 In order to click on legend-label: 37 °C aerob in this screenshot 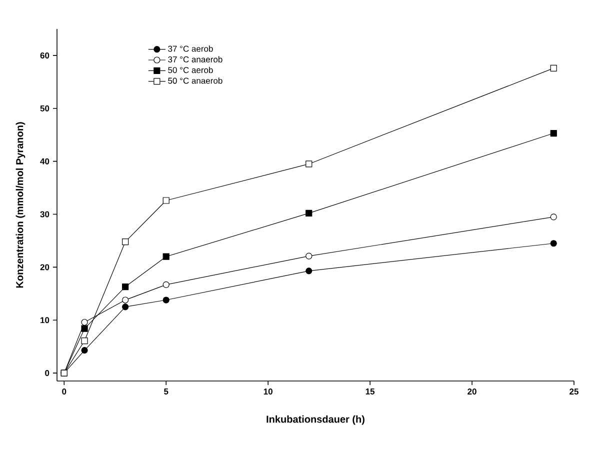, I will do `click(190, 49)`.